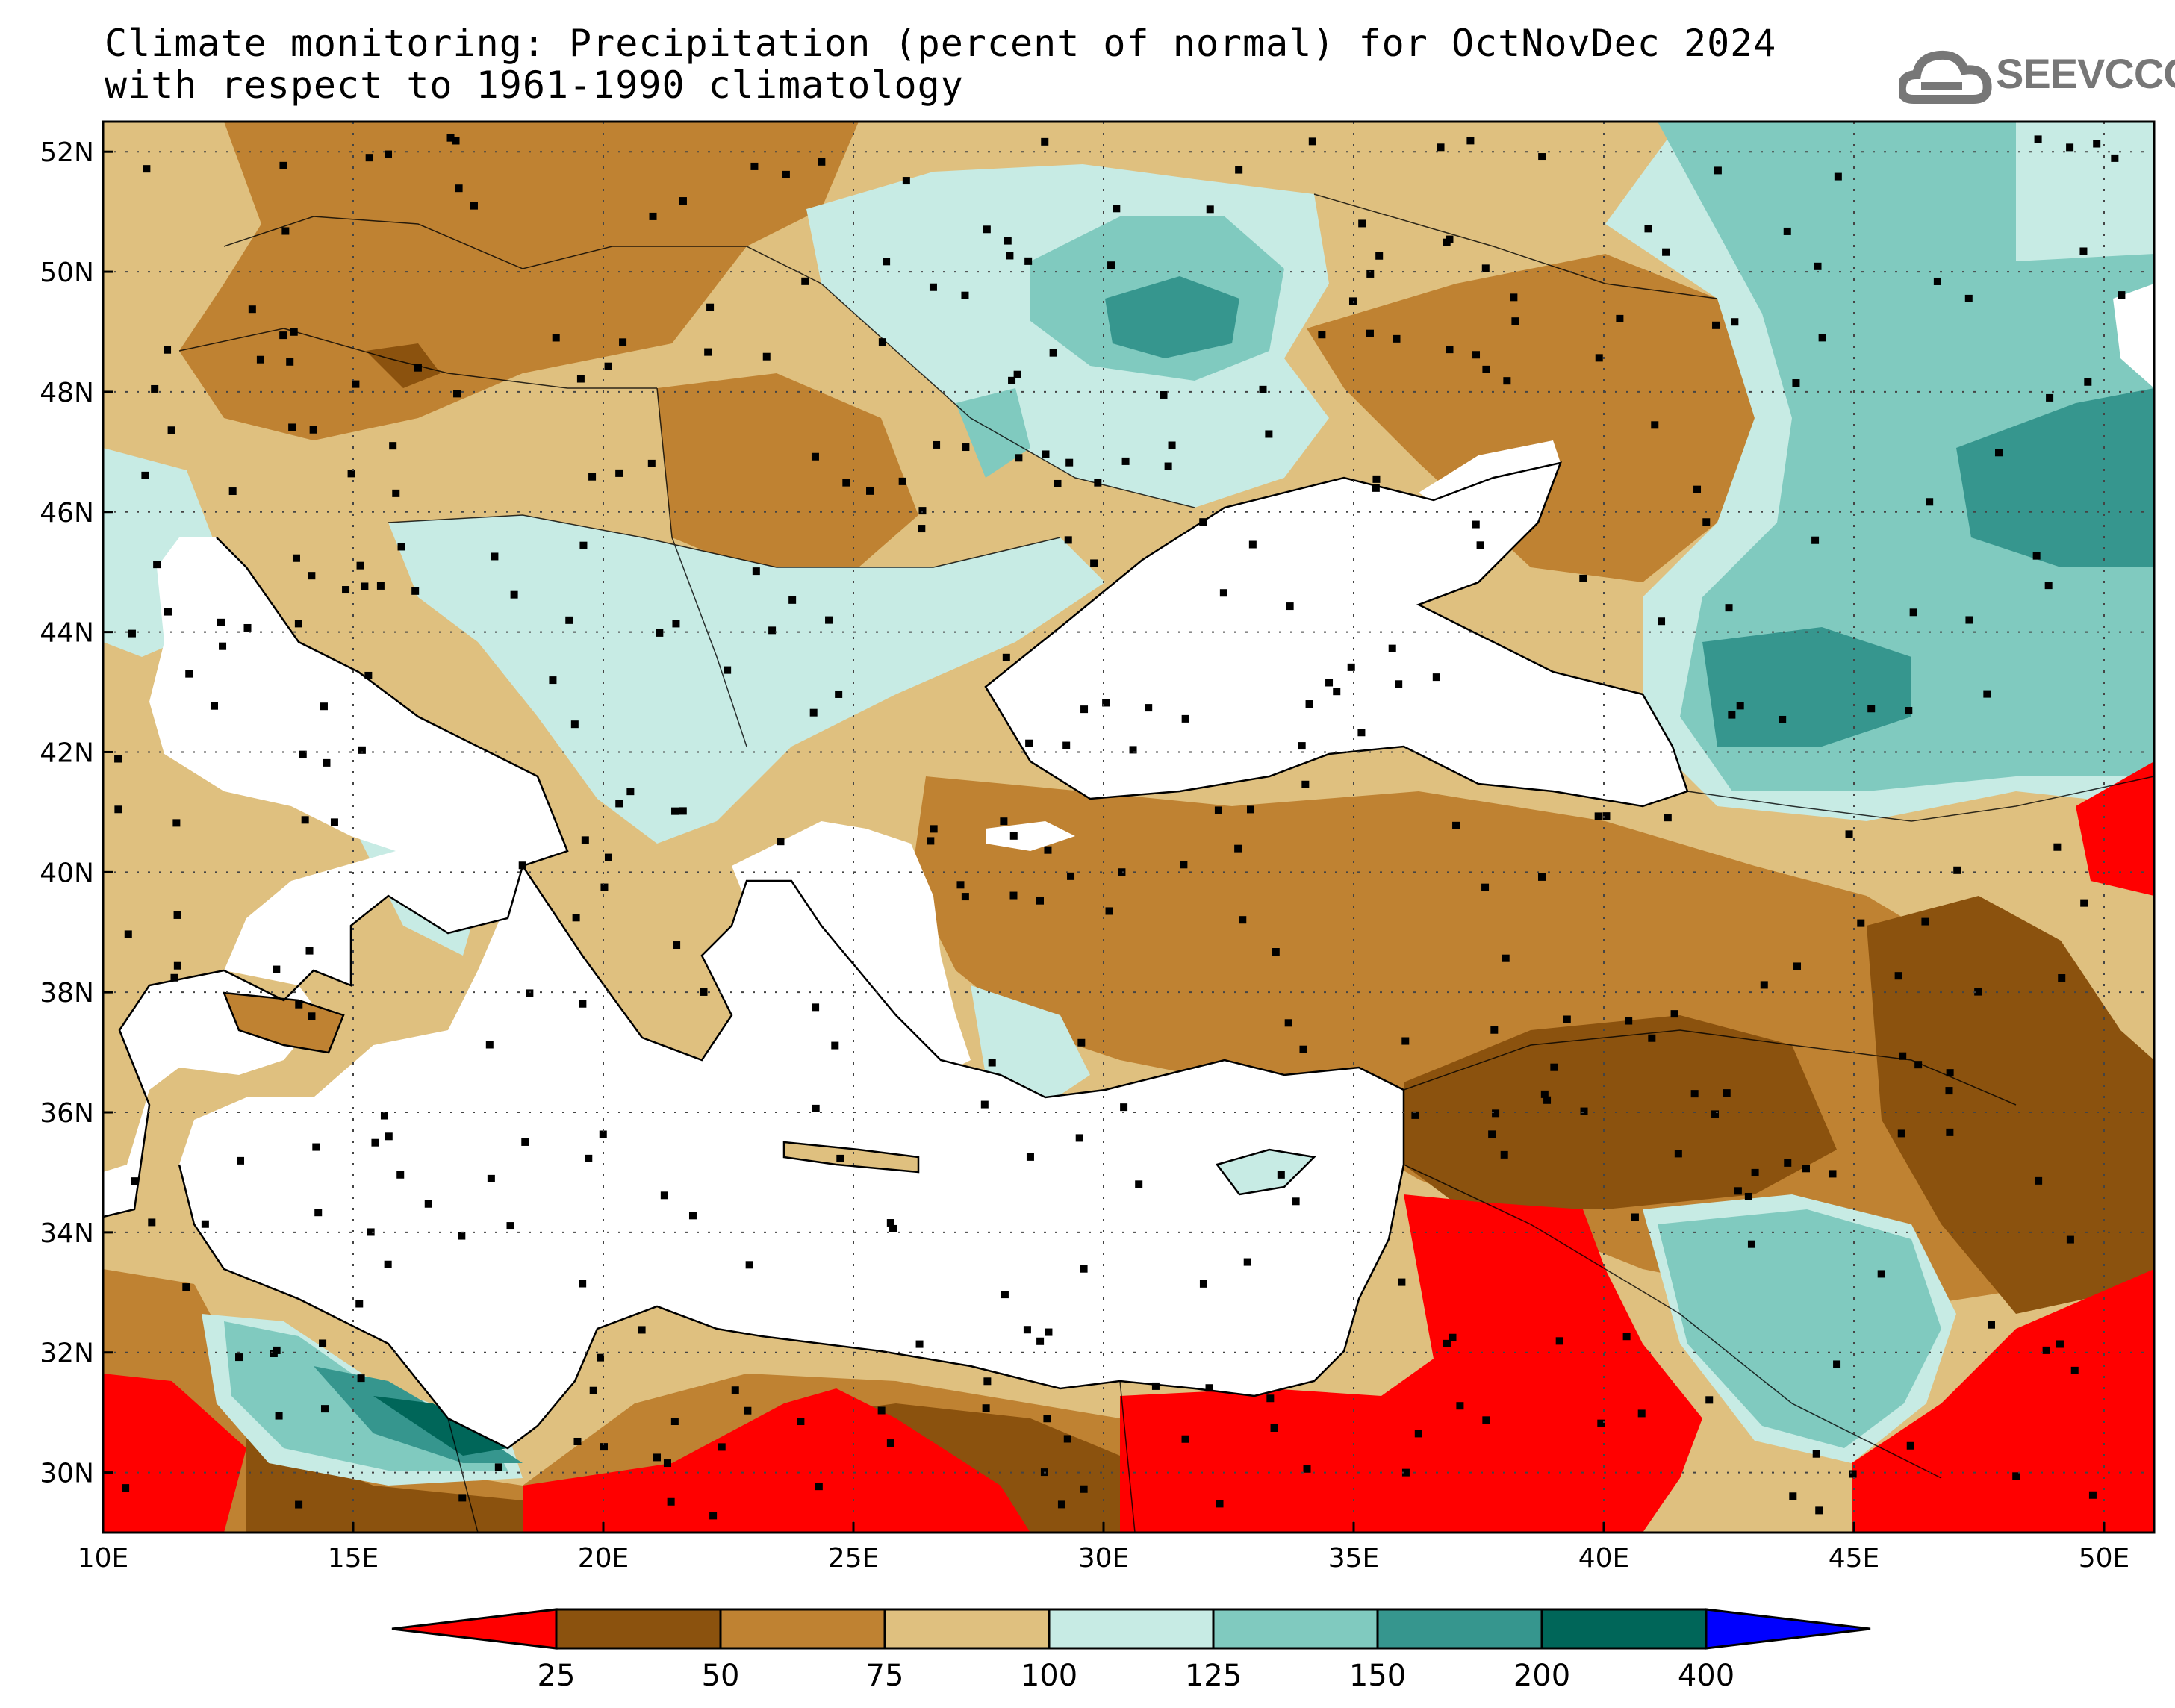 This screenshot has height=1708, width=2175. I want to click on x-tick-label: 50E, so click(2104, 1558).